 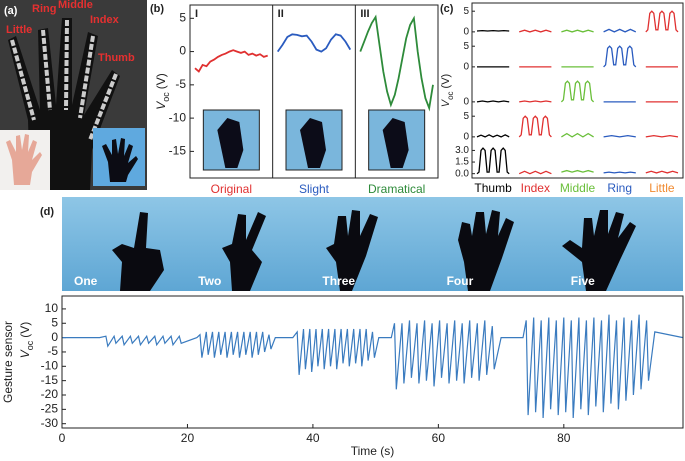 What do you see at coordinates (8, 362) in the screenshot?
I see `y-axis-title: Gesture sensor` at bounding box center [8, 362].